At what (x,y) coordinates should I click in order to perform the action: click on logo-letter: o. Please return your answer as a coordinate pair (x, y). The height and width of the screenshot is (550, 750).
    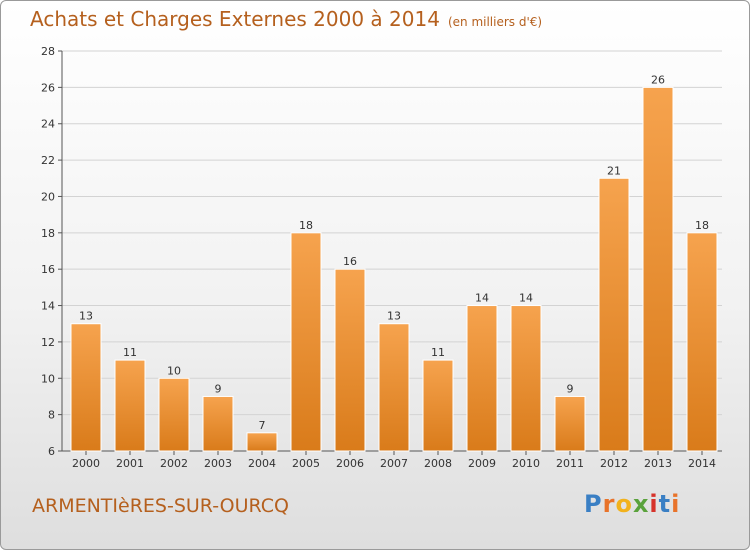
    Looking at the image, I should click on (624, 504).